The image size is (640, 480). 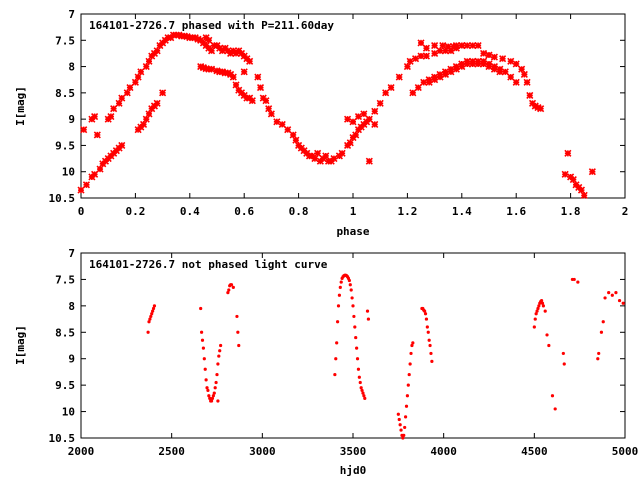 I want to click on x-tick-label: 2, so click(x=625, y=211).